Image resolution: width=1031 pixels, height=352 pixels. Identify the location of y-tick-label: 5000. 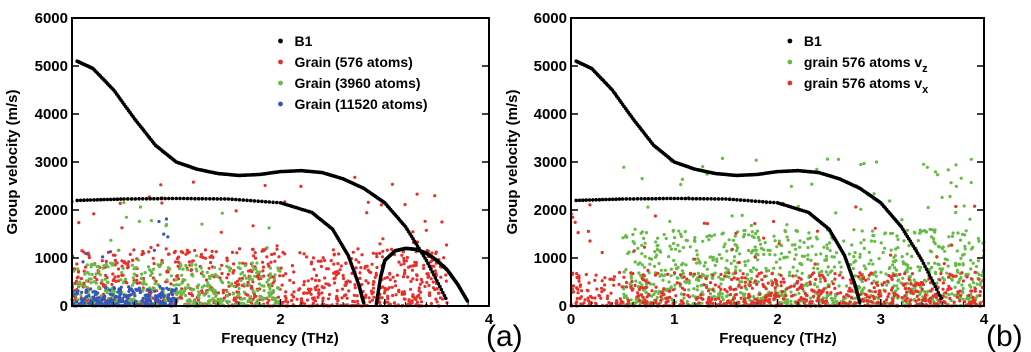
(51, 66).